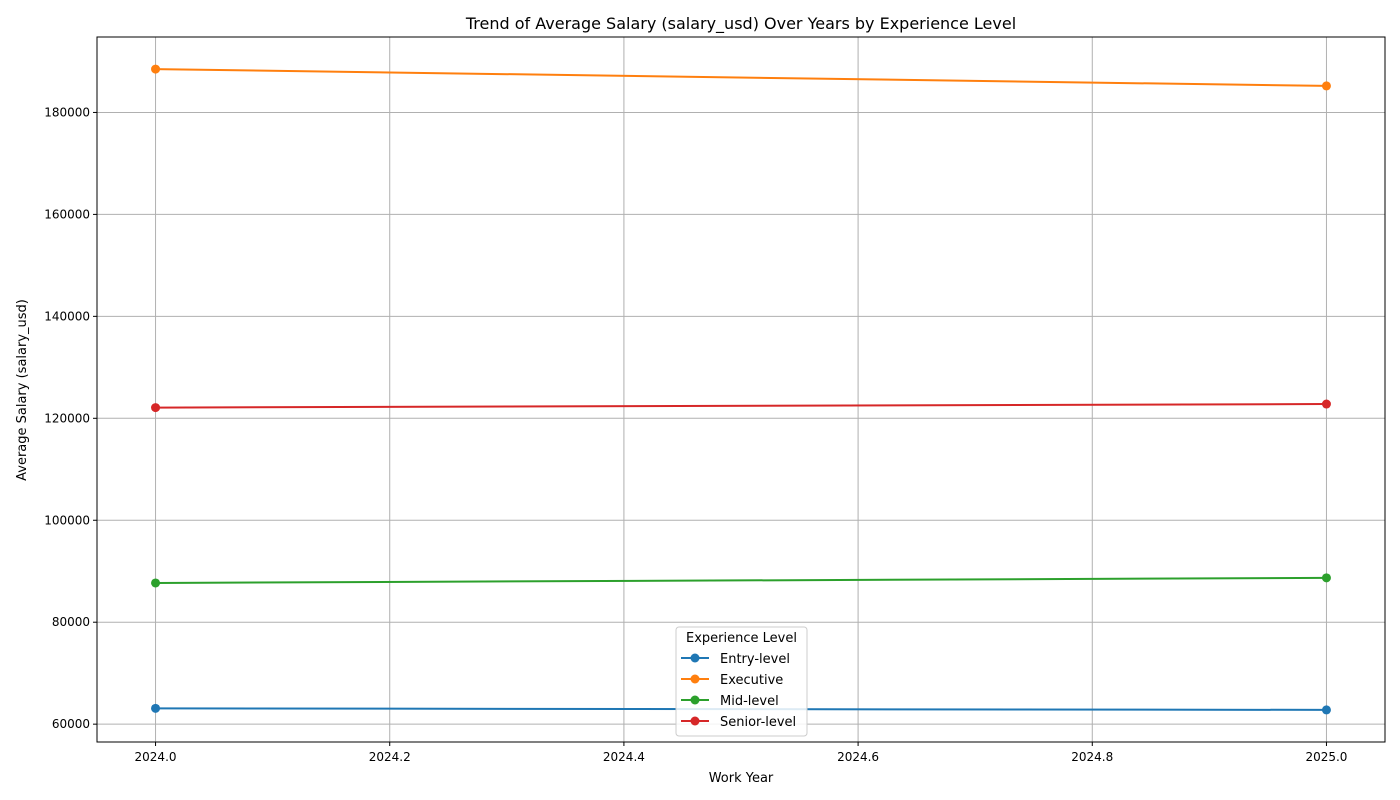 The height and width of the screenshot is (800, 1400). What do you see at coordinates (624, 757) in the screenshot?
I see `x-tick-label: 2024.4` at bounding box center [624, 757].